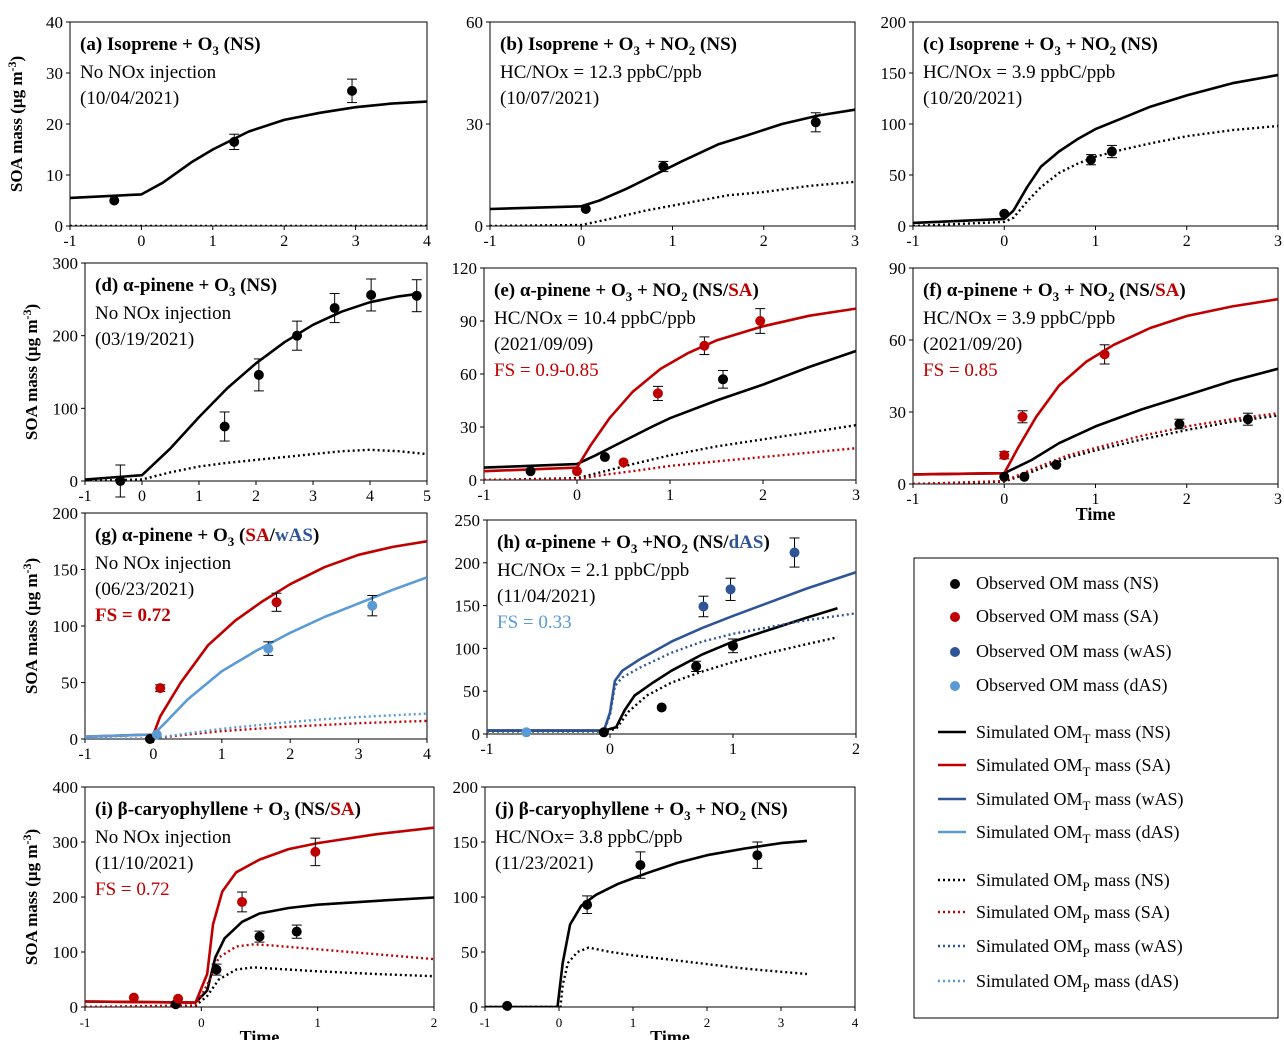 The height and width of the screenshot is (1040, 1284). What do you see at coordinates (618, 46) in the screenshot?
I see `panel-title: (b) Isoprene + O3 + NO2 (NS)` at bounding box center [618, 46].